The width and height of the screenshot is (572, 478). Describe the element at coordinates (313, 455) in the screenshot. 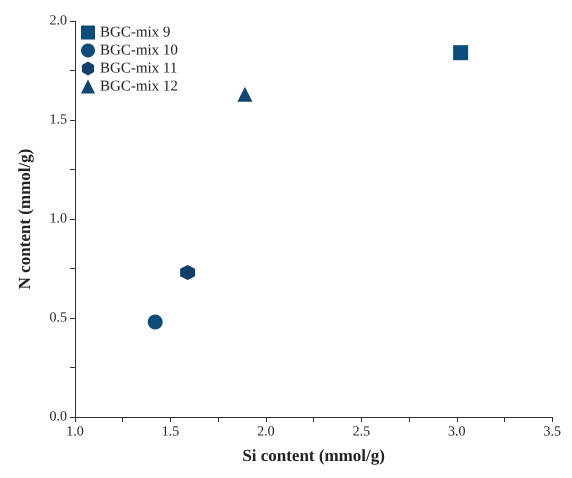

I see `x-axis-title: Si content (mmol/g)` at that location.